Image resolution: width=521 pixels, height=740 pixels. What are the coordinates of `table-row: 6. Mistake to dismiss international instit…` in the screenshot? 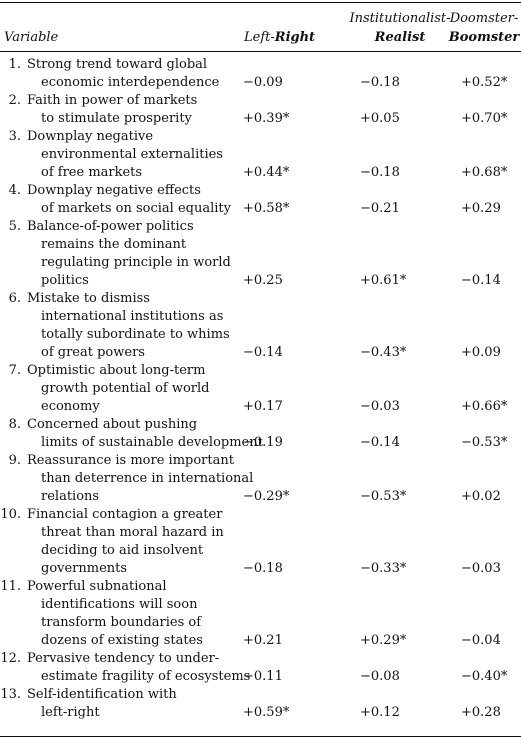 It's located at (260, 326).